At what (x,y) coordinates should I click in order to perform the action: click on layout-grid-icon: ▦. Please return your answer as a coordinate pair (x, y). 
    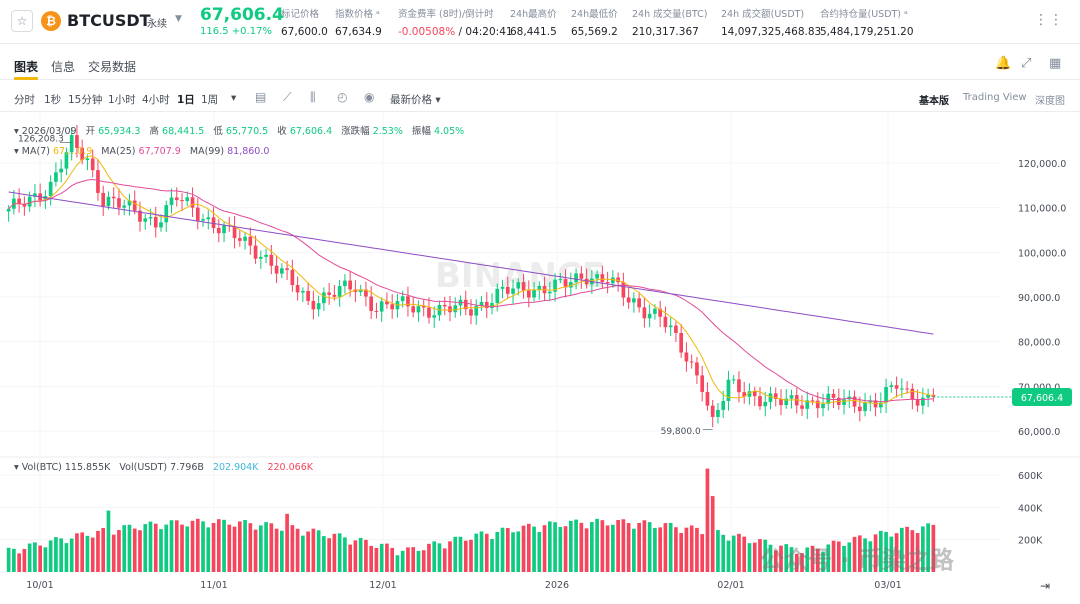
    Looking at the image, I should click on (1055, 63).